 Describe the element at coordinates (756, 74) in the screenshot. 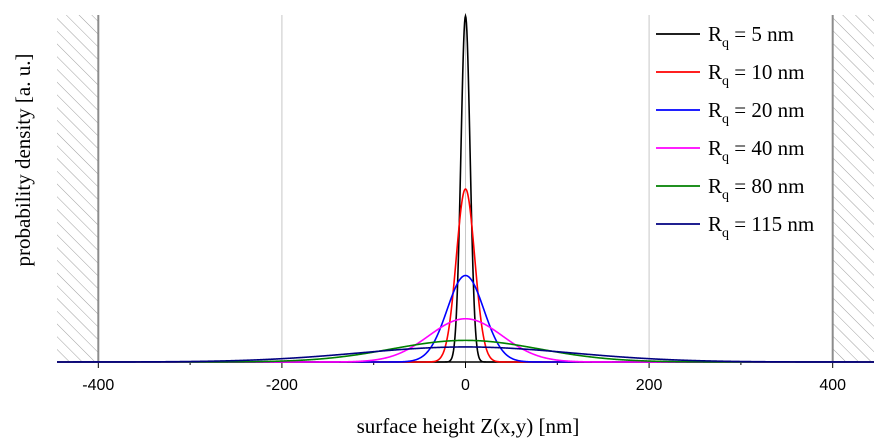

I see `legend-label-rq-10: Rq = 10 nm` at that location.